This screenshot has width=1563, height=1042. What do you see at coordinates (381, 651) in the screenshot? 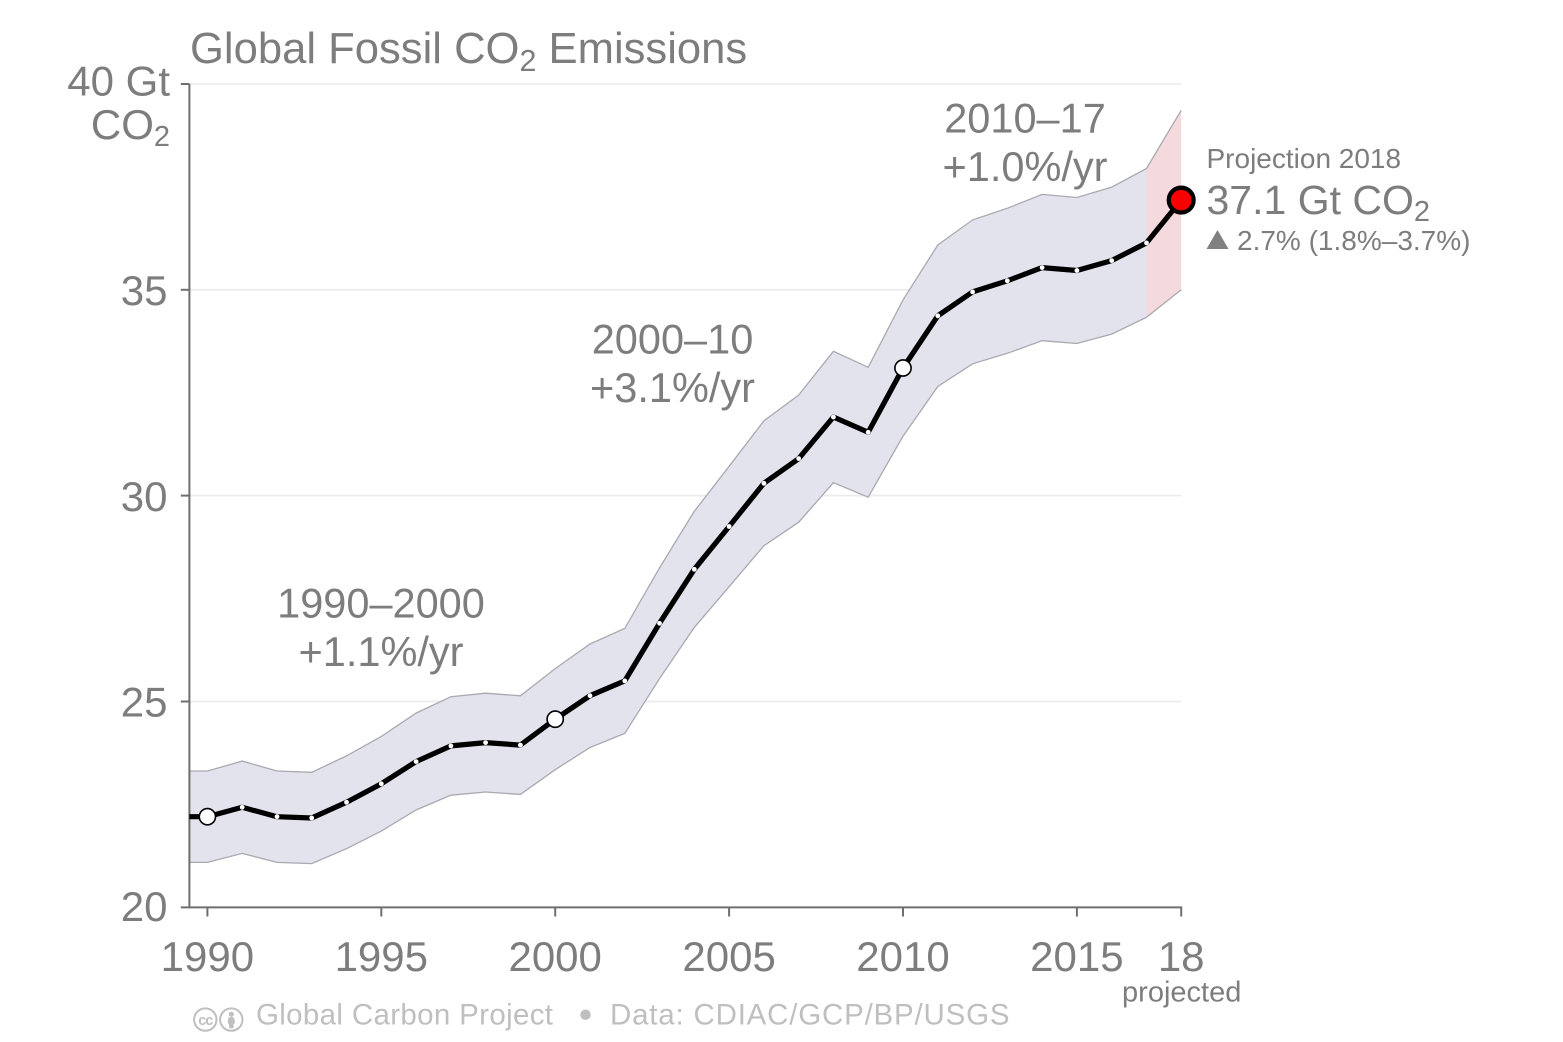
I see `svg-text: +1.1%/yr` at bounding box center [381, 651].